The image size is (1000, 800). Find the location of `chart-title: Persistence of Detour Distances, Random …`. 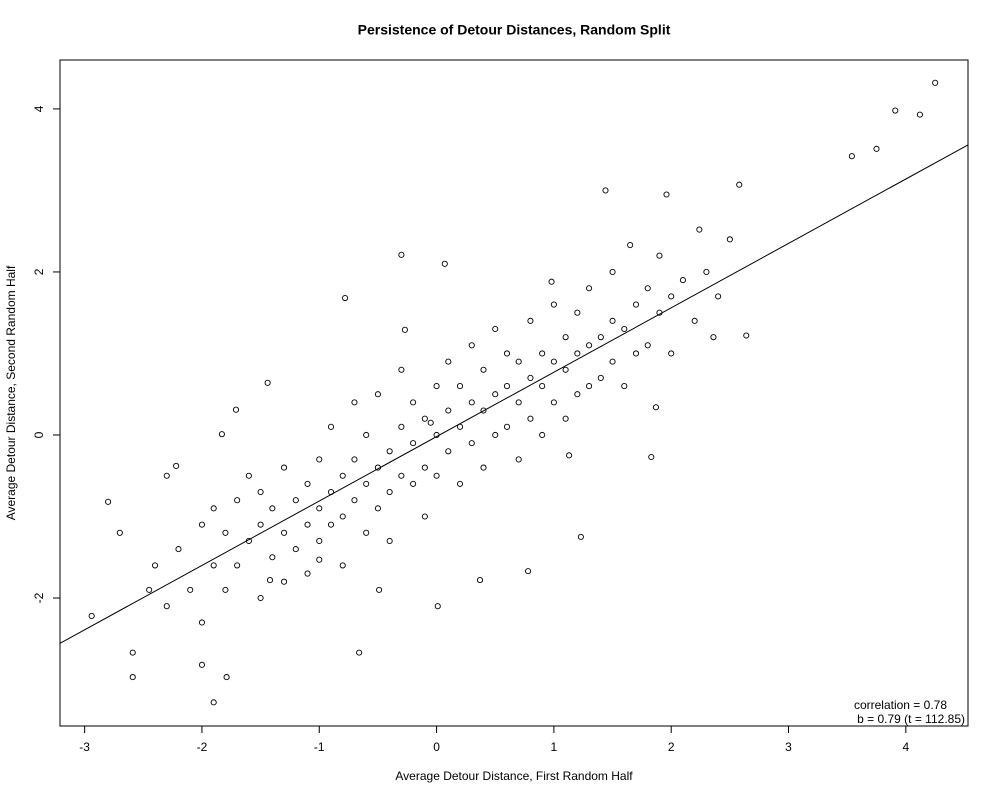

chart-title: Persistence of Detour Distances, Random … is located at coordinates (514, 30).